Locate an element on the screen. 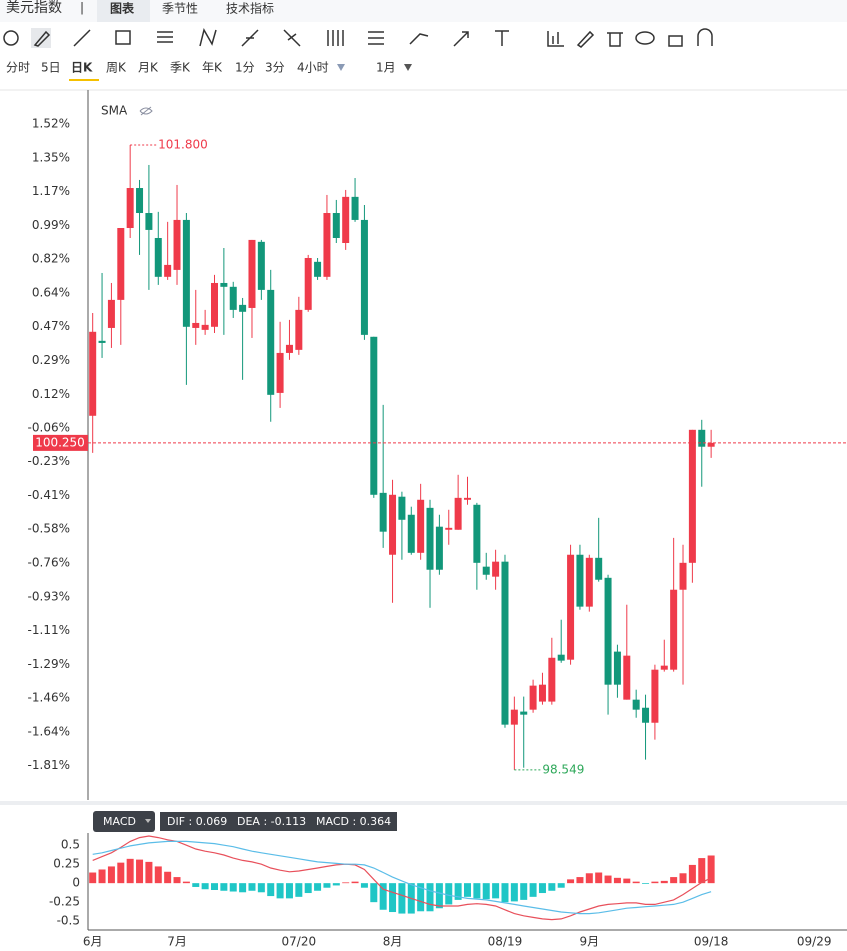  instrument-title: 美元指数 is located at coordinates (34, 8).